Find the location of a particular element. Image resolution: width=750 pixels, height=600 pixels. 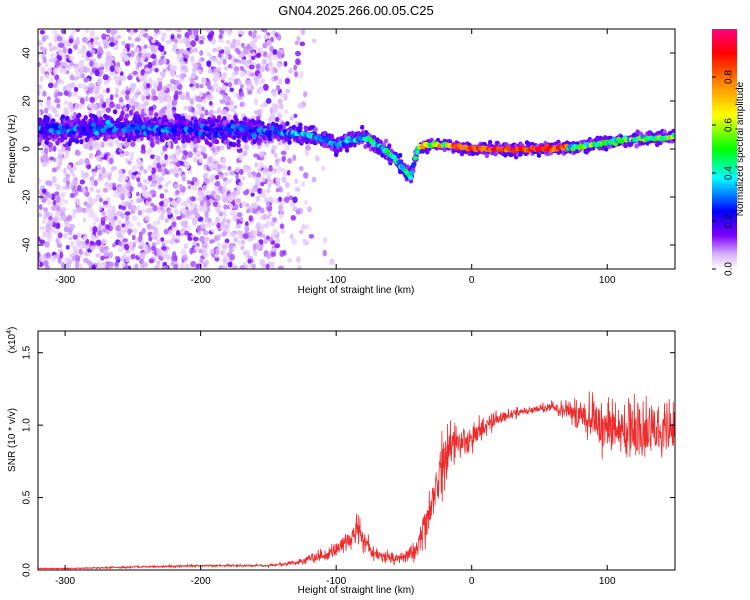

chart-title: GN04.2025.266.00.05.C25 is located at coordinates (355, 10).